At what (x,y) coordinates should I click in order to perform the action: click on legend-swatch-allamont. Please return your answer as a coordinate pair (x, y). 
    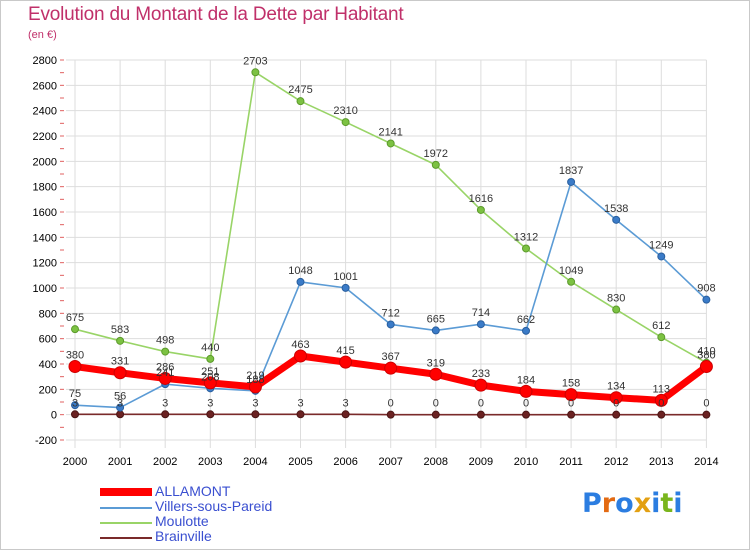
    Looking at the image, I should click on (126, 492).